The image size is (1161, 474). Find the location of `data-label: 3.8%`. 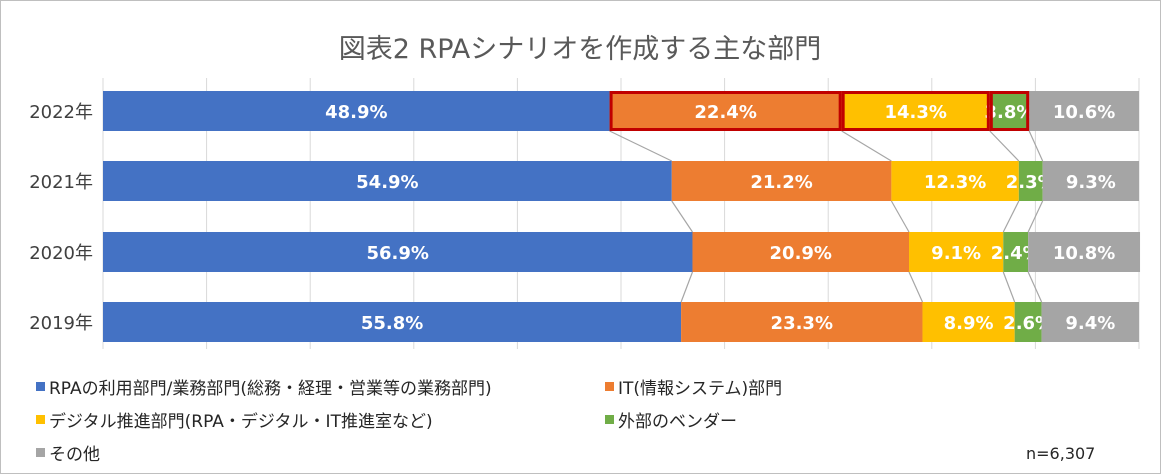

data-label: 3.8% is located at coordinates (1010, 112).